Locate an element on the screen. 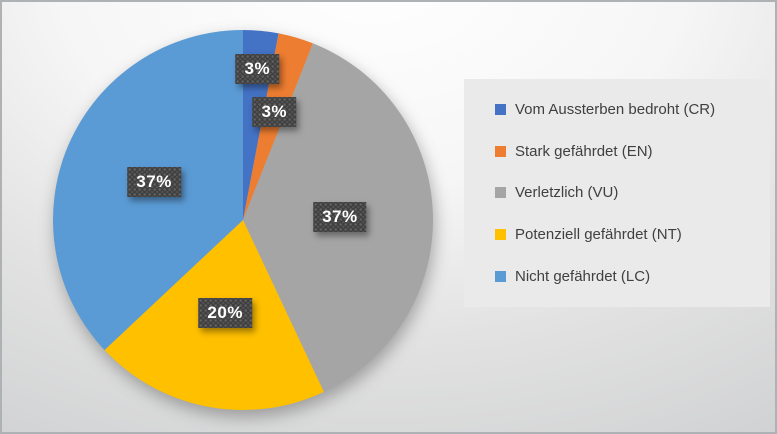 The width and height of the screenshot is (777, 434). data-label-nt: 20% is located at coordinates (225, 313).